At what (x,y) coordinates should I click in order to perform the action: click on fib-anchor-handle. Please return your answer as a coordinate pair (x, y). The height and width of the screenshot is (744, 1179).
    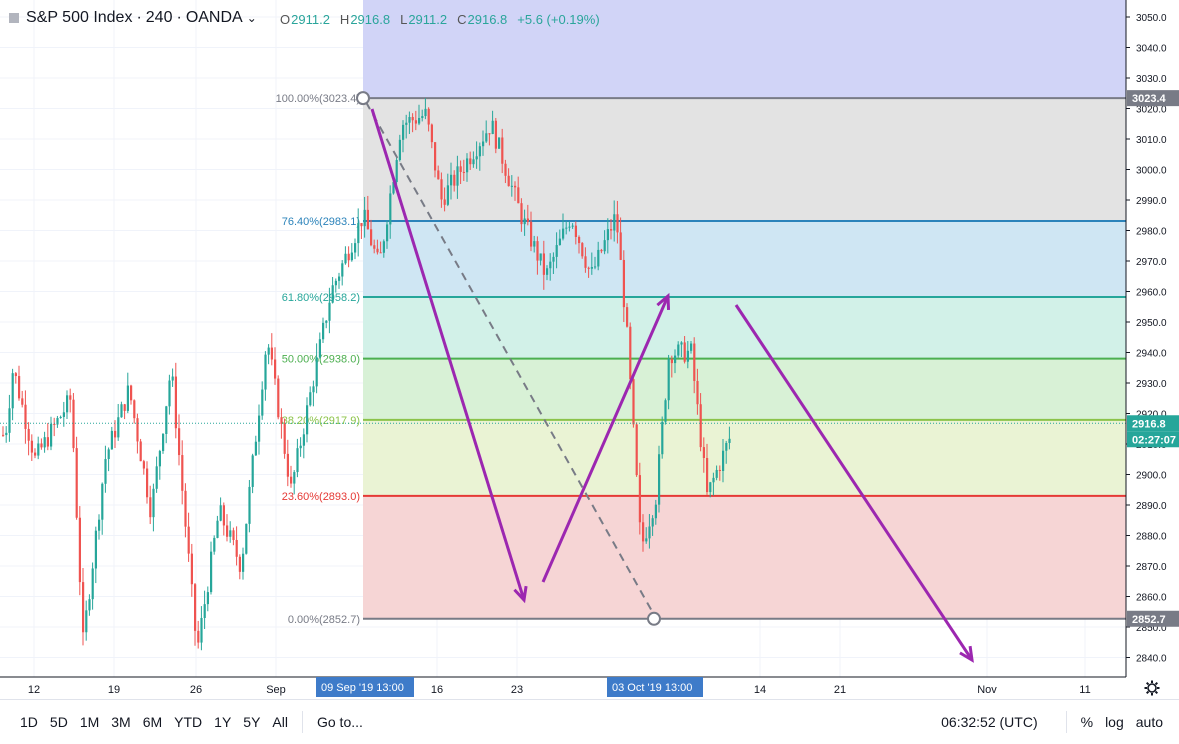
    Looking at the image, I should click on (363, 98).